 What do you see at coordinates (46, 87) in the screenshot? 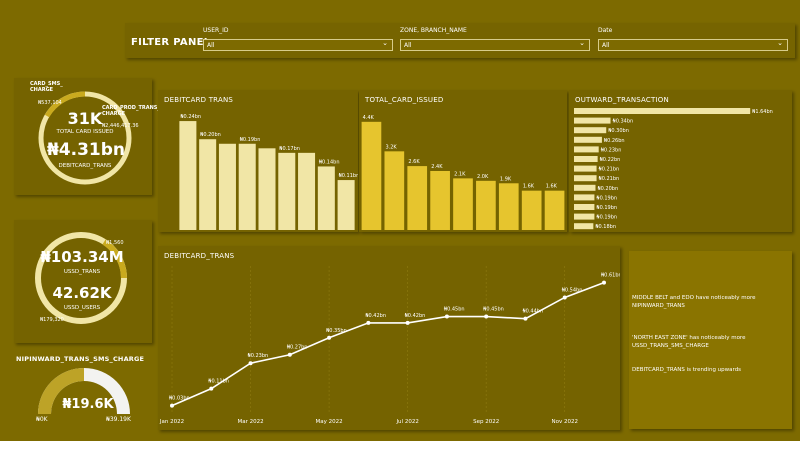
I see `card-sms-charge-label: CARD_SMS_ CHARGE` at bounding box center [46, 87].